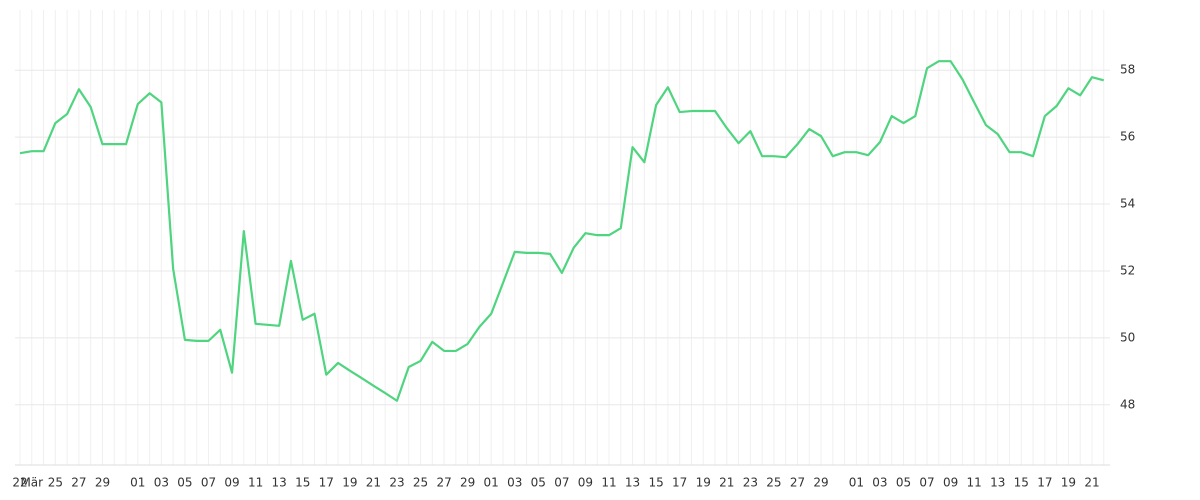  What do you see at coordinates (1127, 404) in the screenshot?
I see `y-tick-label: 48` at bounding box center [1127, 404].